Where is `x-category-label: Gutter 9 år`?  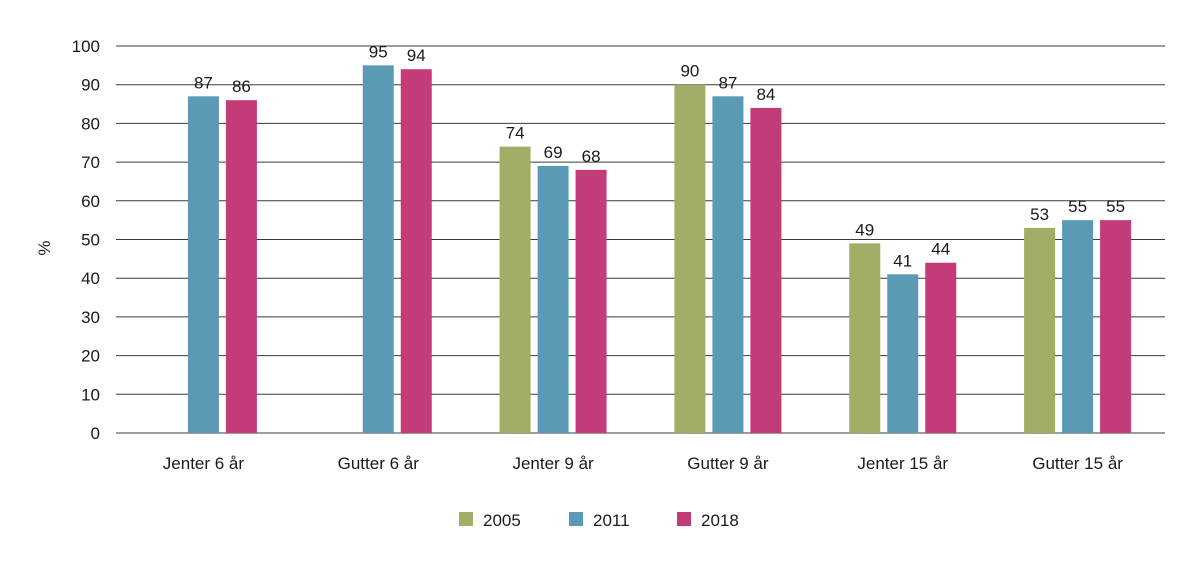 x-category-label: Gutter 9 år is located at coordinates (728, 463).